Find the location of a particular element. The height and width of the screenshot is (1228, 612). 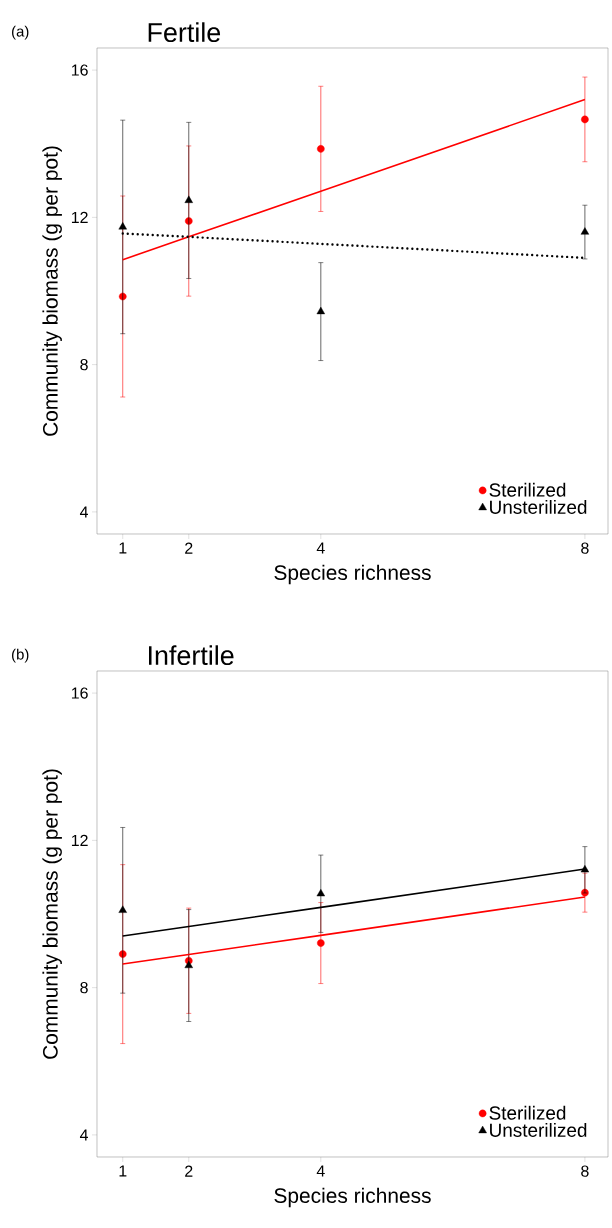

text: (a) is located at coordinates (20, 32).